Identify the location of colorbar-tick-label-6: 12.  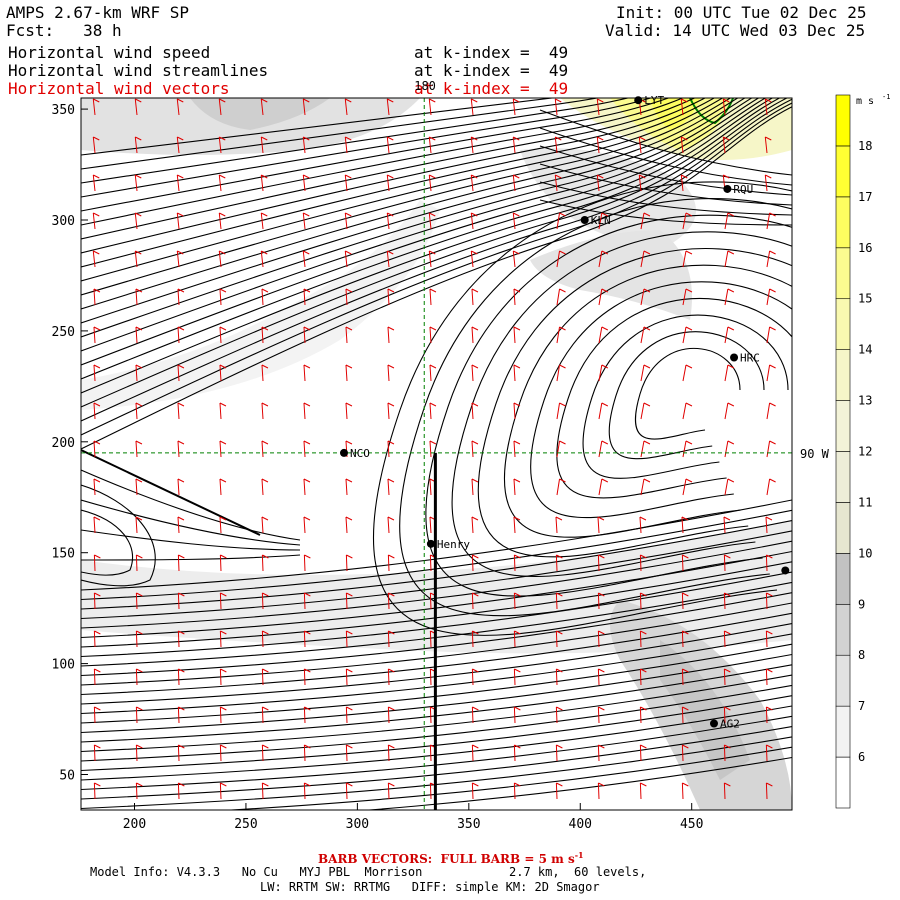
(865, 452).